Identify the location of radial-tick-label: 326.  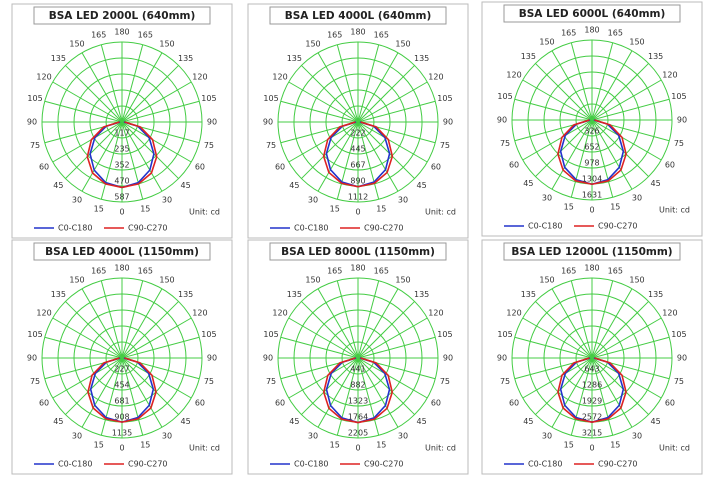
(591, 130).